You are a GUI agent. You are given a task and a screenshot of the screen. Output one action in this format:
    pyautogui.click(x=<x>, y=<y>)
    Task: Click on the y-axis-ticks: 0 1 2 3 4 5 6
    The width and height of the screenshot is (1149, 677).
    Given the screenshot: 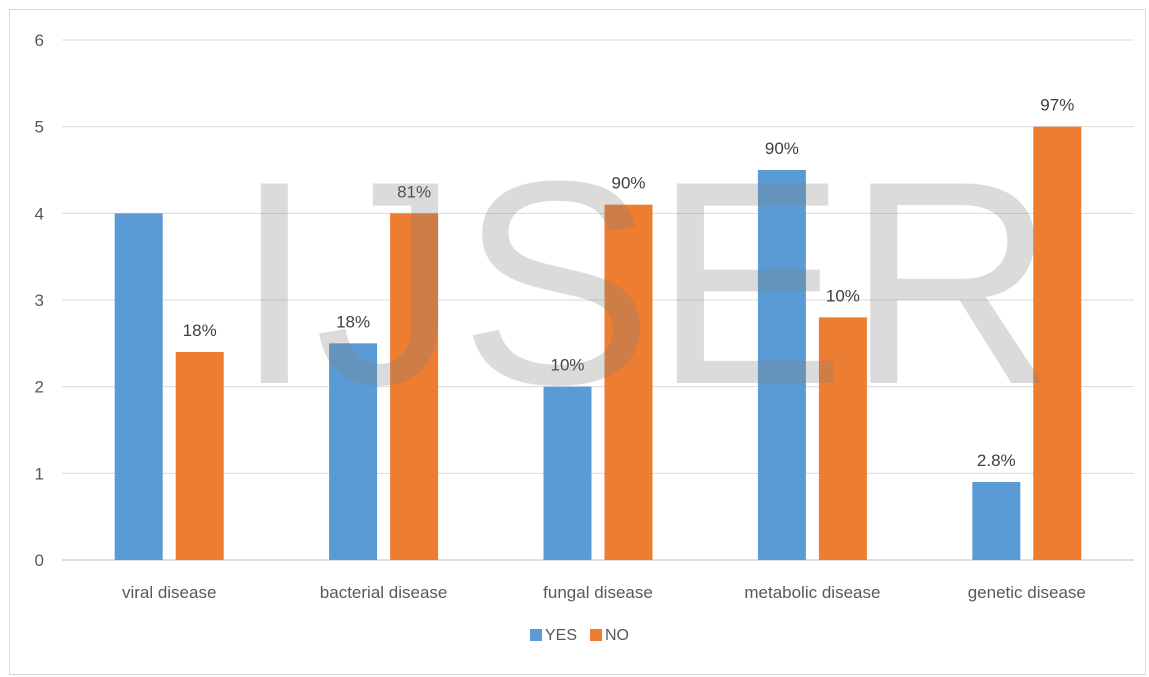 What is the action you would take?
    pyautogui.click(x=39, y=300)
    